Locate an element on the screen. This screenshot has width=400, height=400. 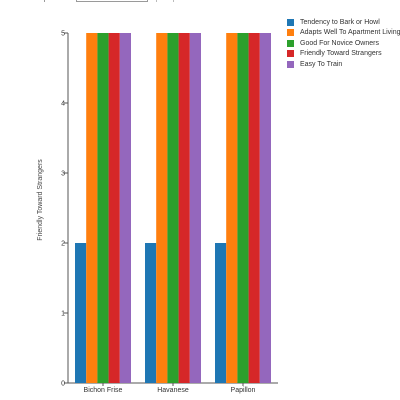
y-tick-label: 3 is located at coordinates (63, 174).